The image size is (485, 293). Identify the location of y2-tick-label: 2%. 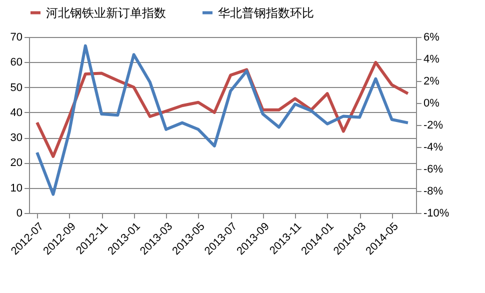
(432, 82).